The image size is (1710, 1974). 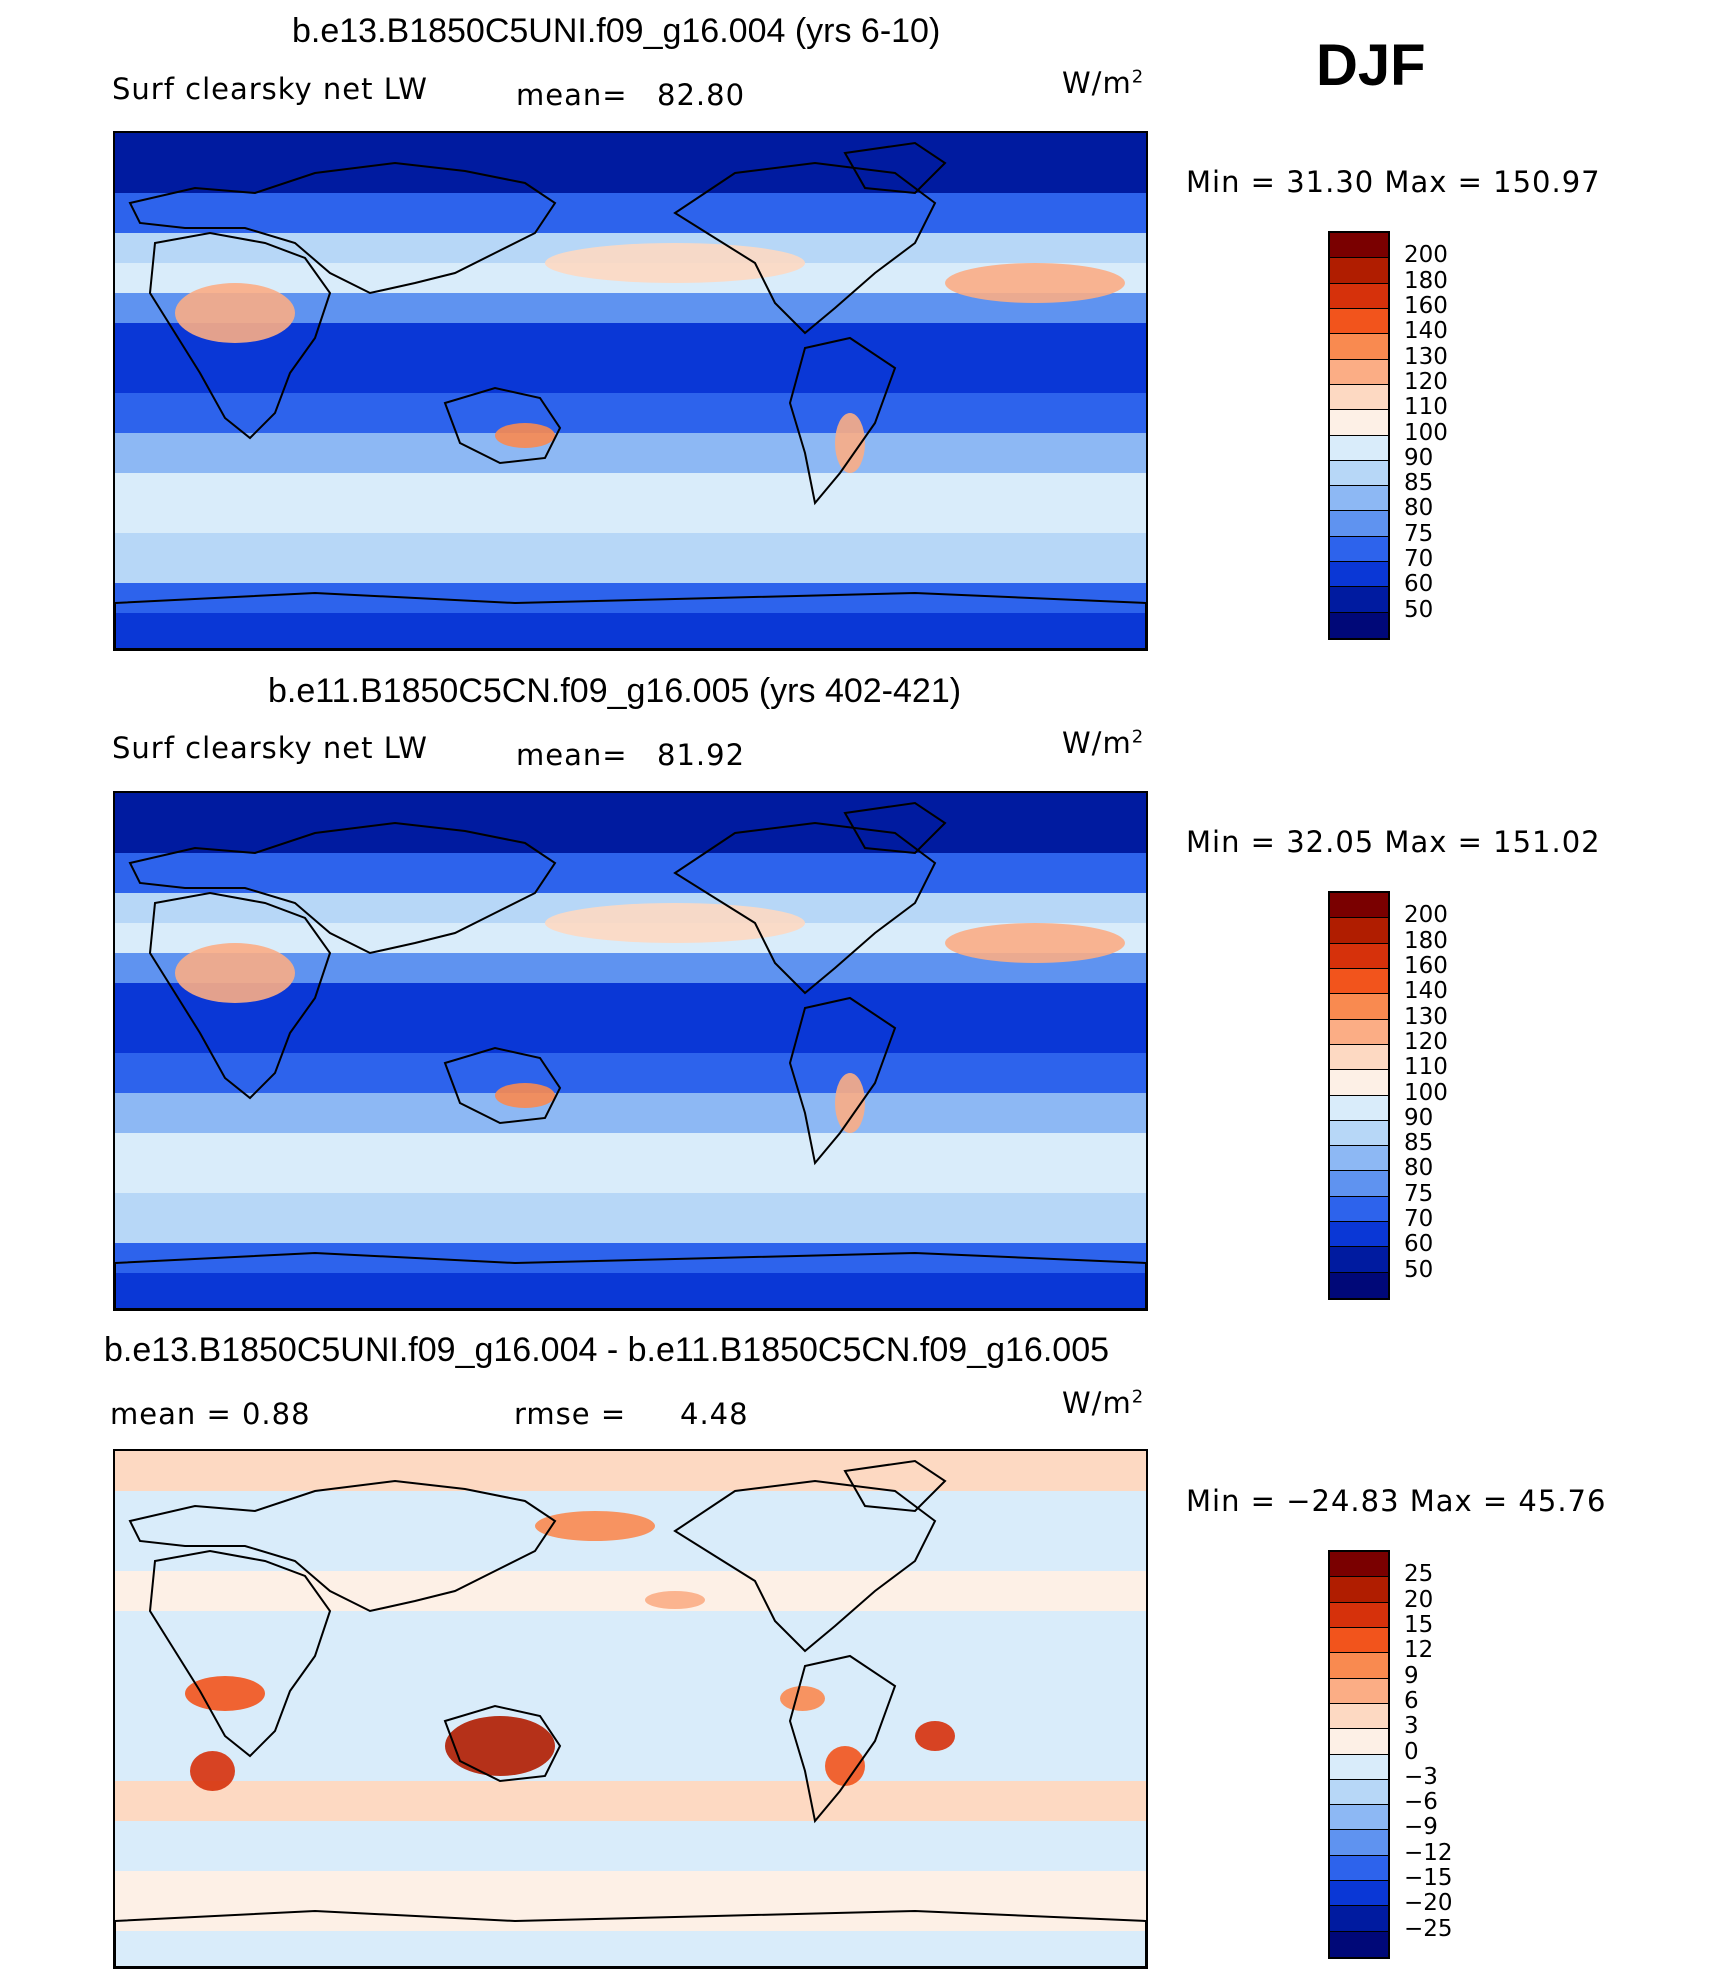 I want to click on colorbar-tick-label: 130, so click(x=1426, y=356).